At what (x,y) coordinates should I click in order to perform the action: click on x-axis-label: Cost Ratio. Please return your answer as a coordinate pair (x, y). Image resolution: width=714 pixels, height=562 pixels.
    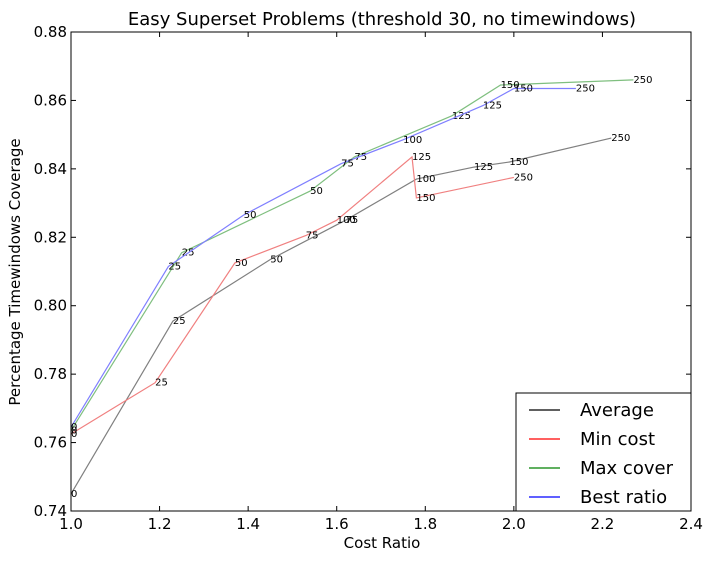
    Looking at the image, I should click on (382, 543).